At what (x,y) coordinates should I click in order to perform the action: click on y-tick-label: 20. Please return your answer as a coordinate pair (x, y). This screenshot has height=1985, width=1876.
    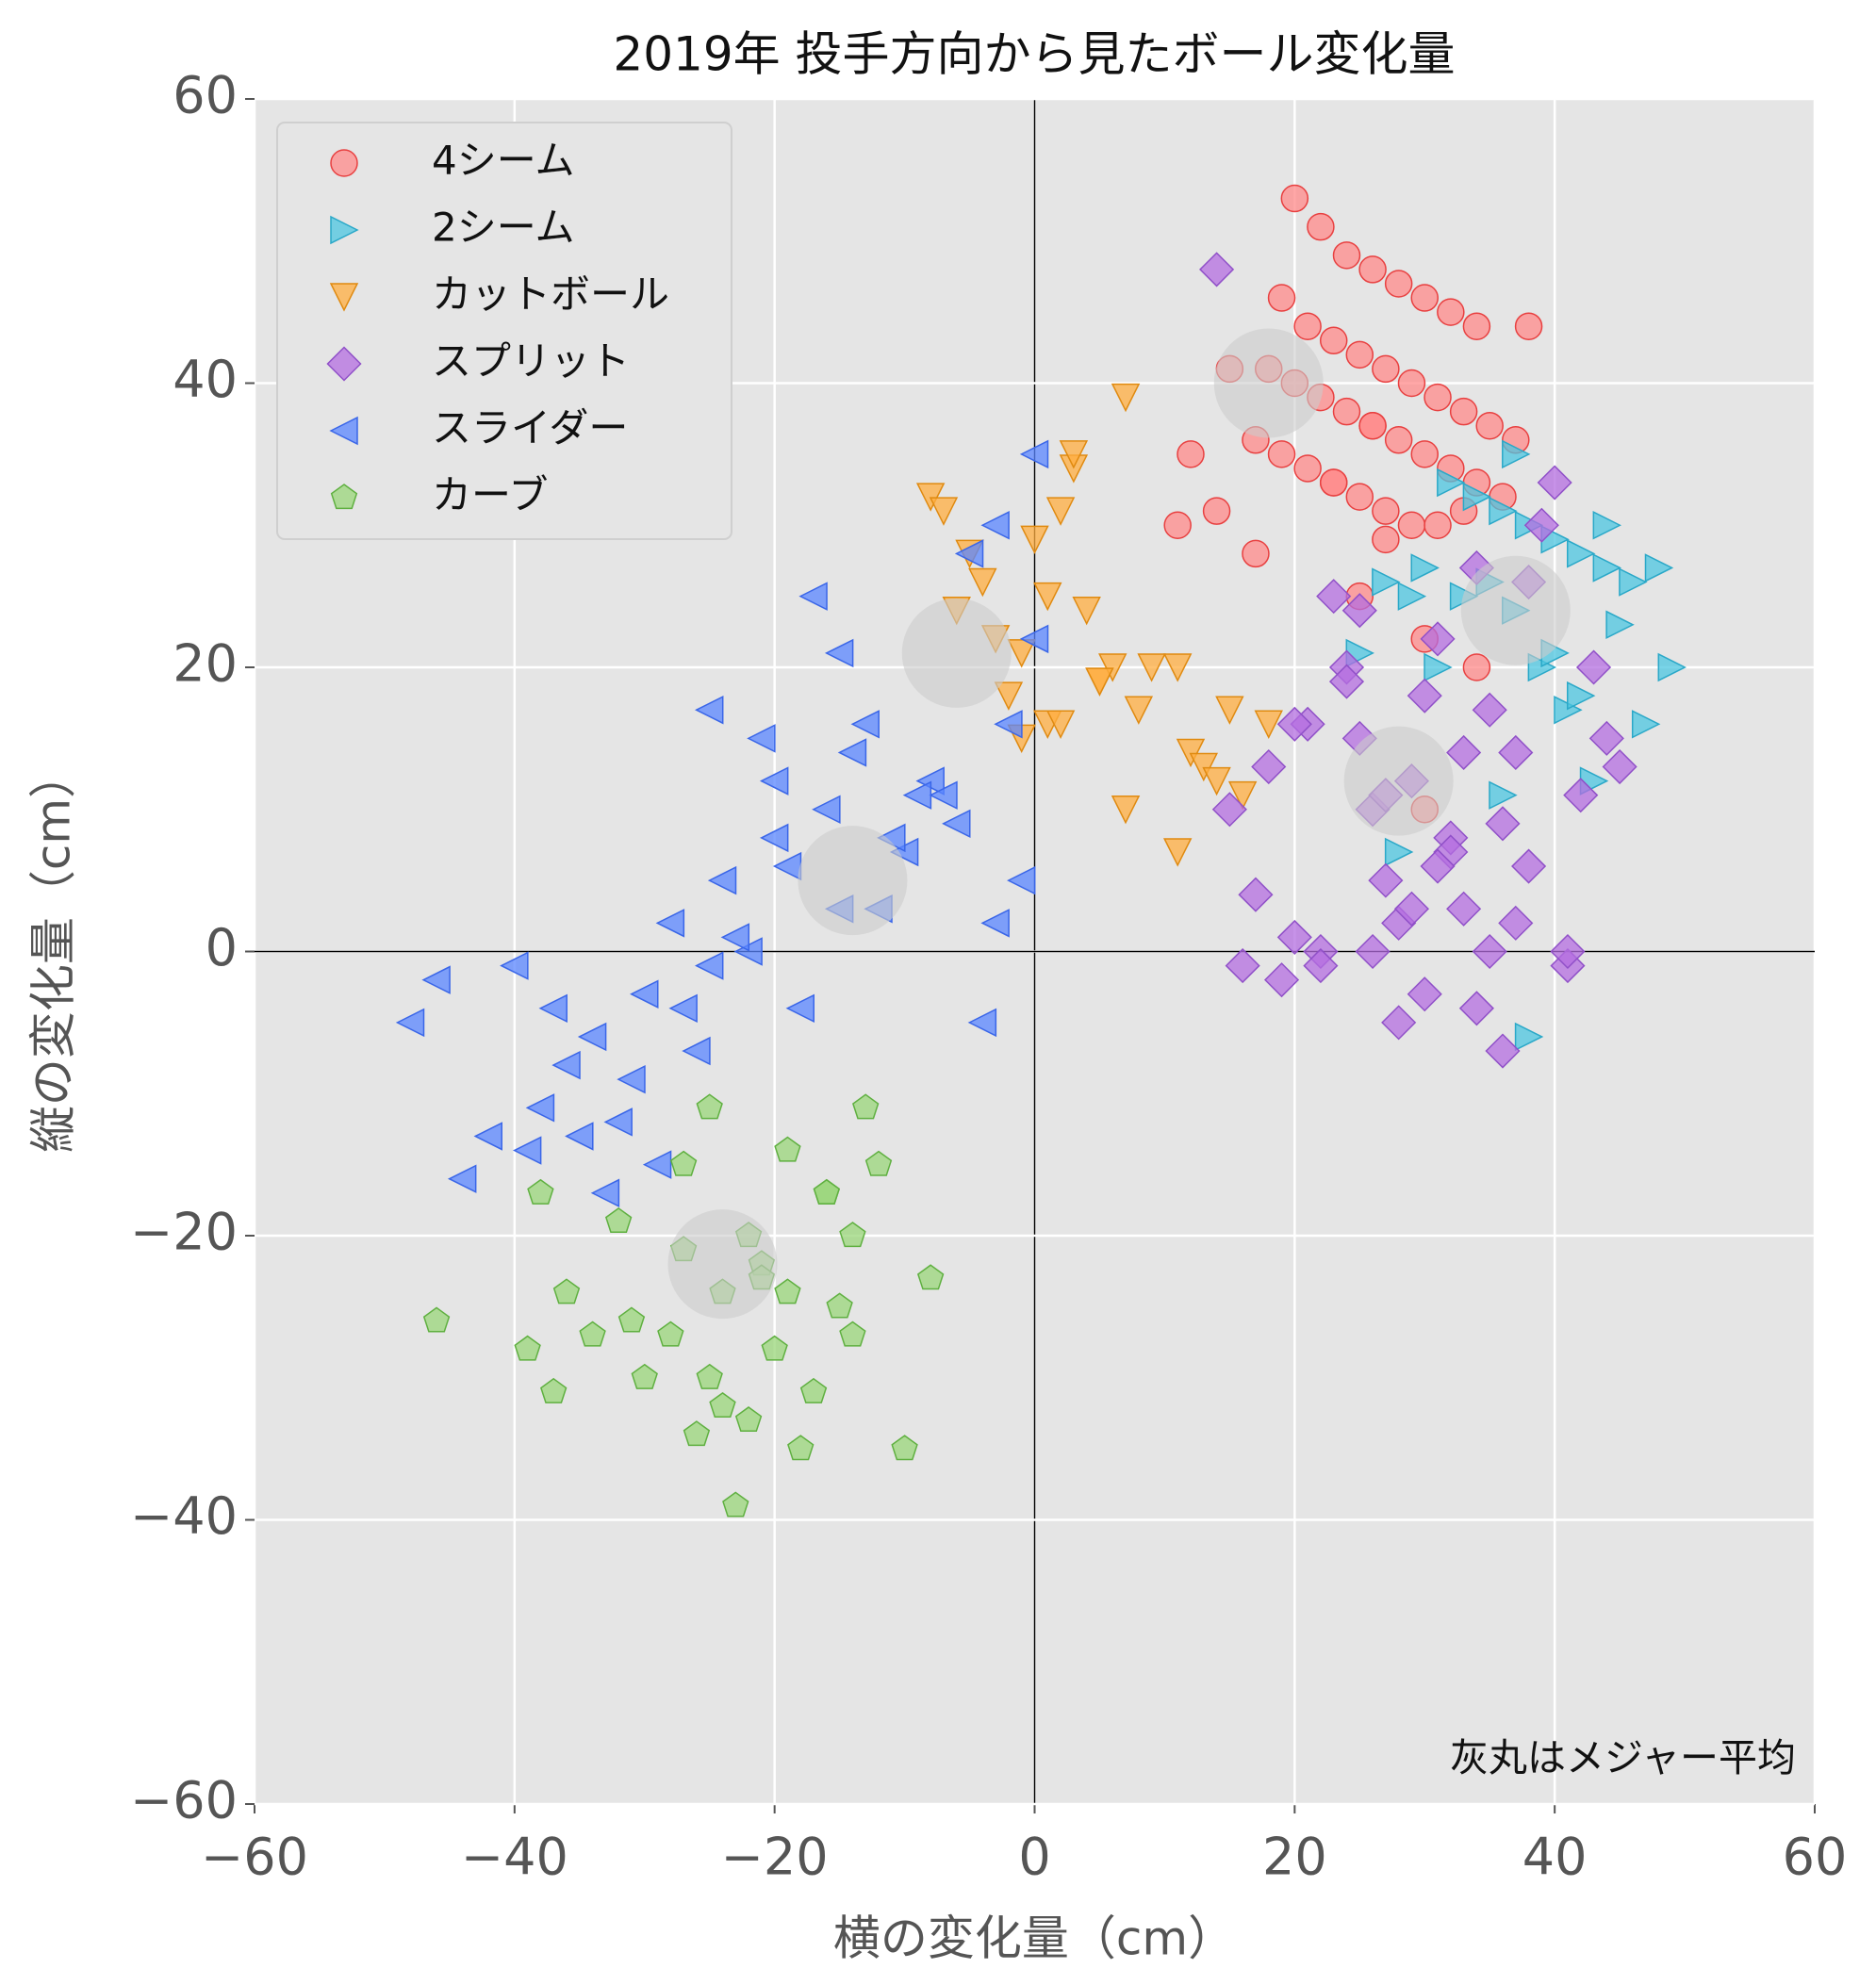
    Looking at the image, I should click on (205, 664).